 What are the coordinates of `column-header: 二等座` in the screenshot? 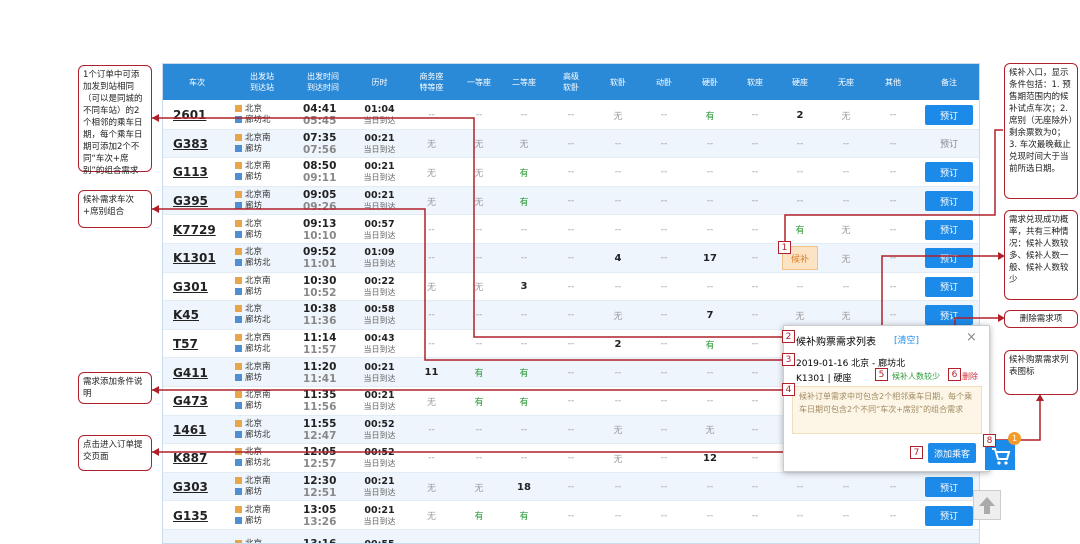 It's located at (524, 82).